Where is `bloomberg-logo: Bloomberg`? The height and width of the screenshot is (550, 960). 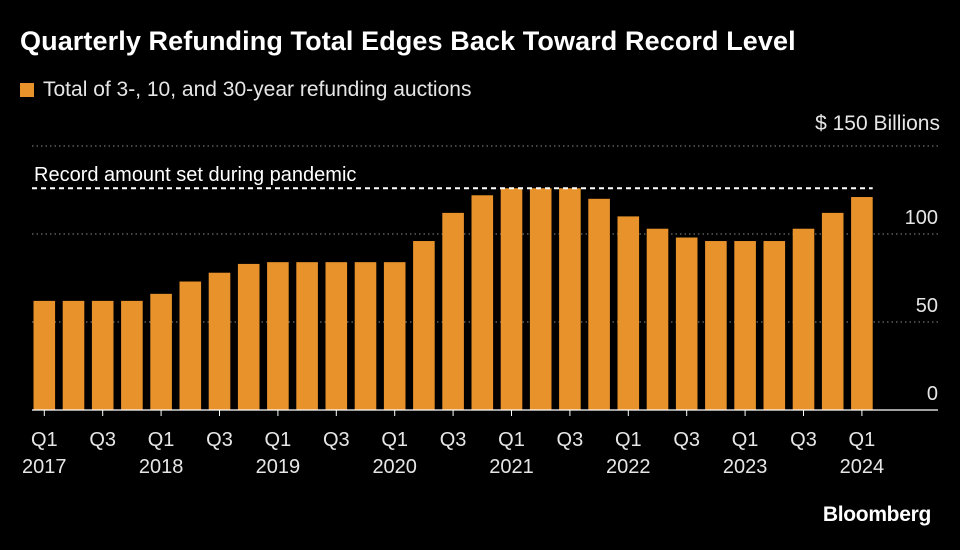
bloomberg-logo: Bloomberg is located at coordinates (876, 514).